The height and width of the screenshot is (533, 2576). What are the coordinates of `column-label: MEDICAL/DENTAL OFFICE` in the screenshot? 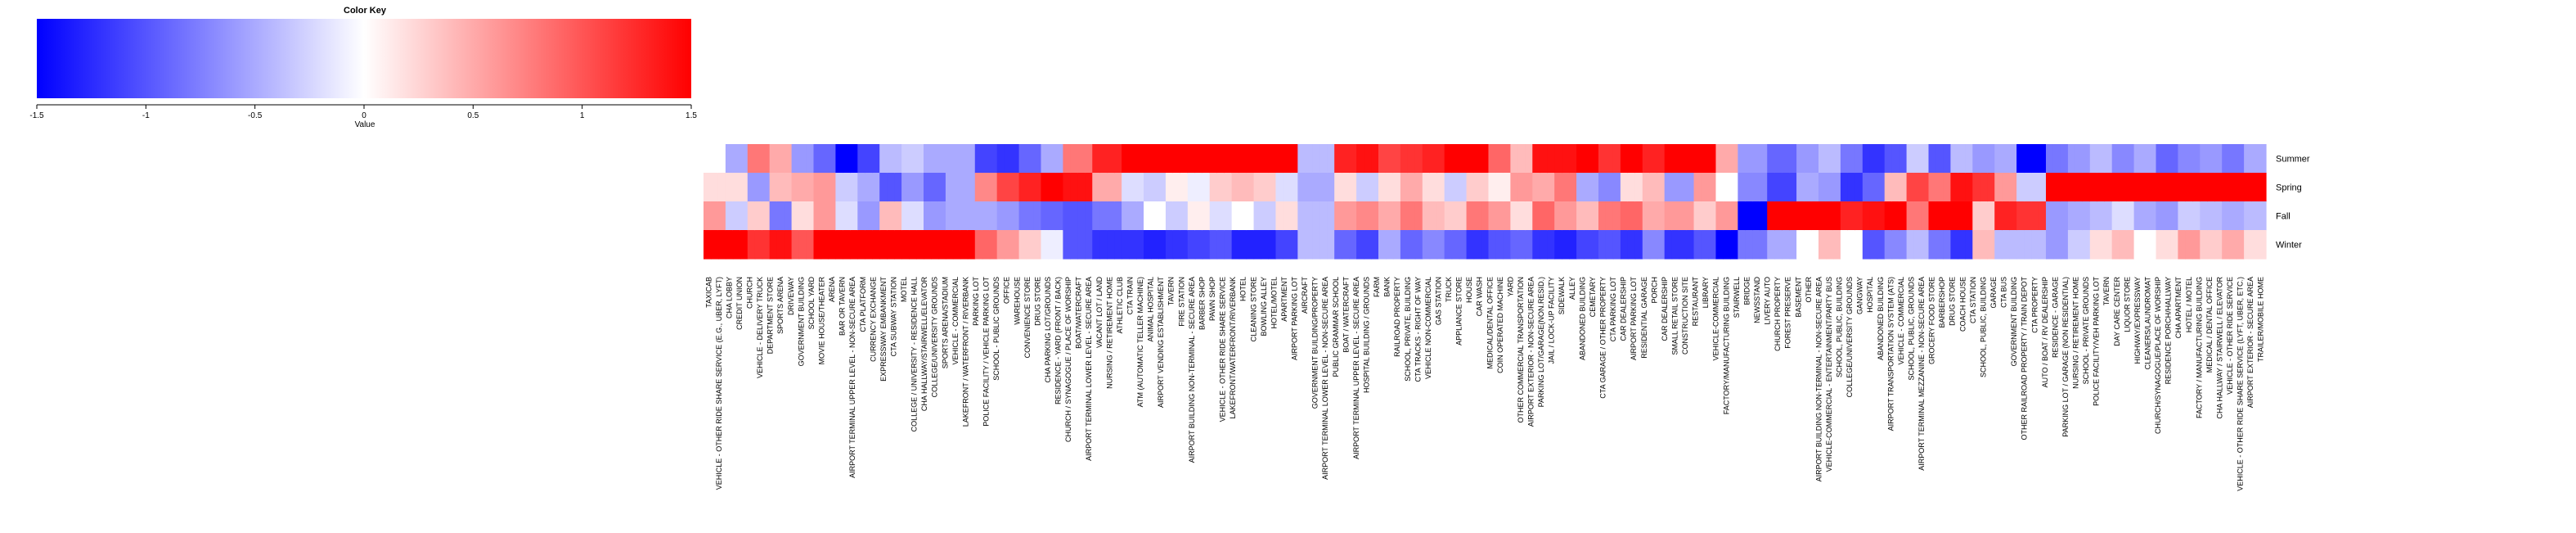 It's located at (1490, 323).